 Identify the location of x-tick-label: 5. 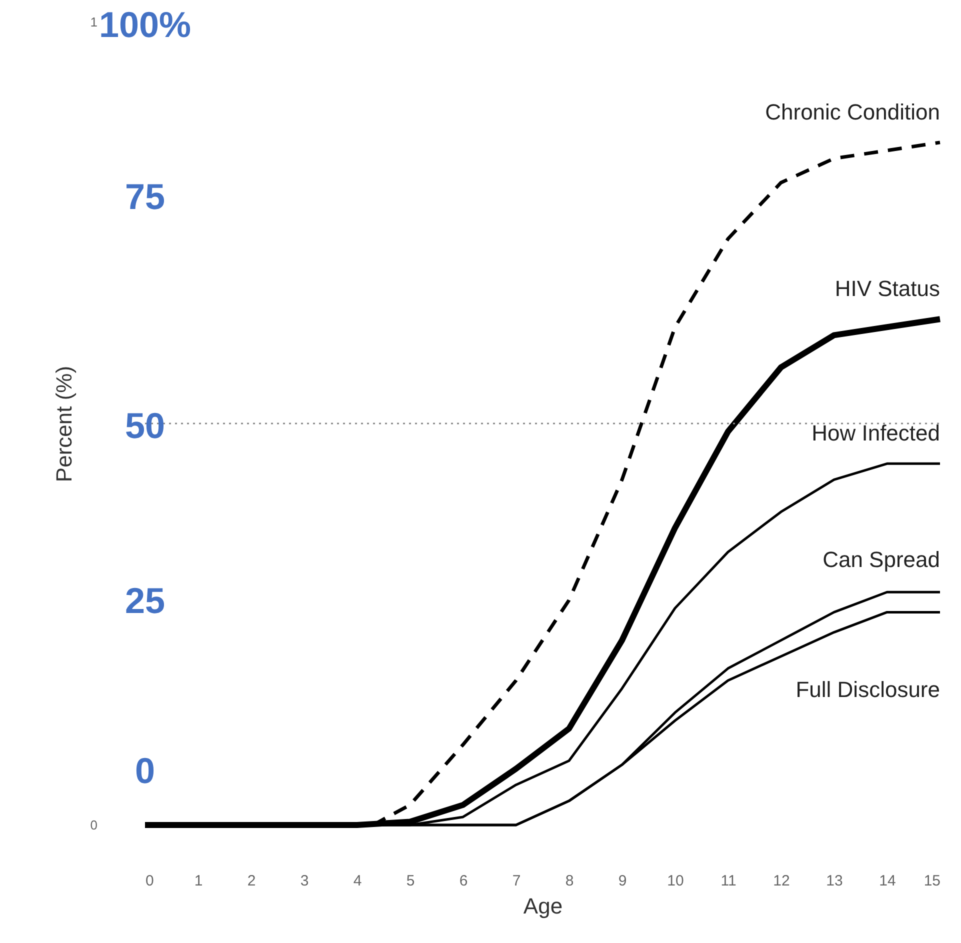
(410, 881).